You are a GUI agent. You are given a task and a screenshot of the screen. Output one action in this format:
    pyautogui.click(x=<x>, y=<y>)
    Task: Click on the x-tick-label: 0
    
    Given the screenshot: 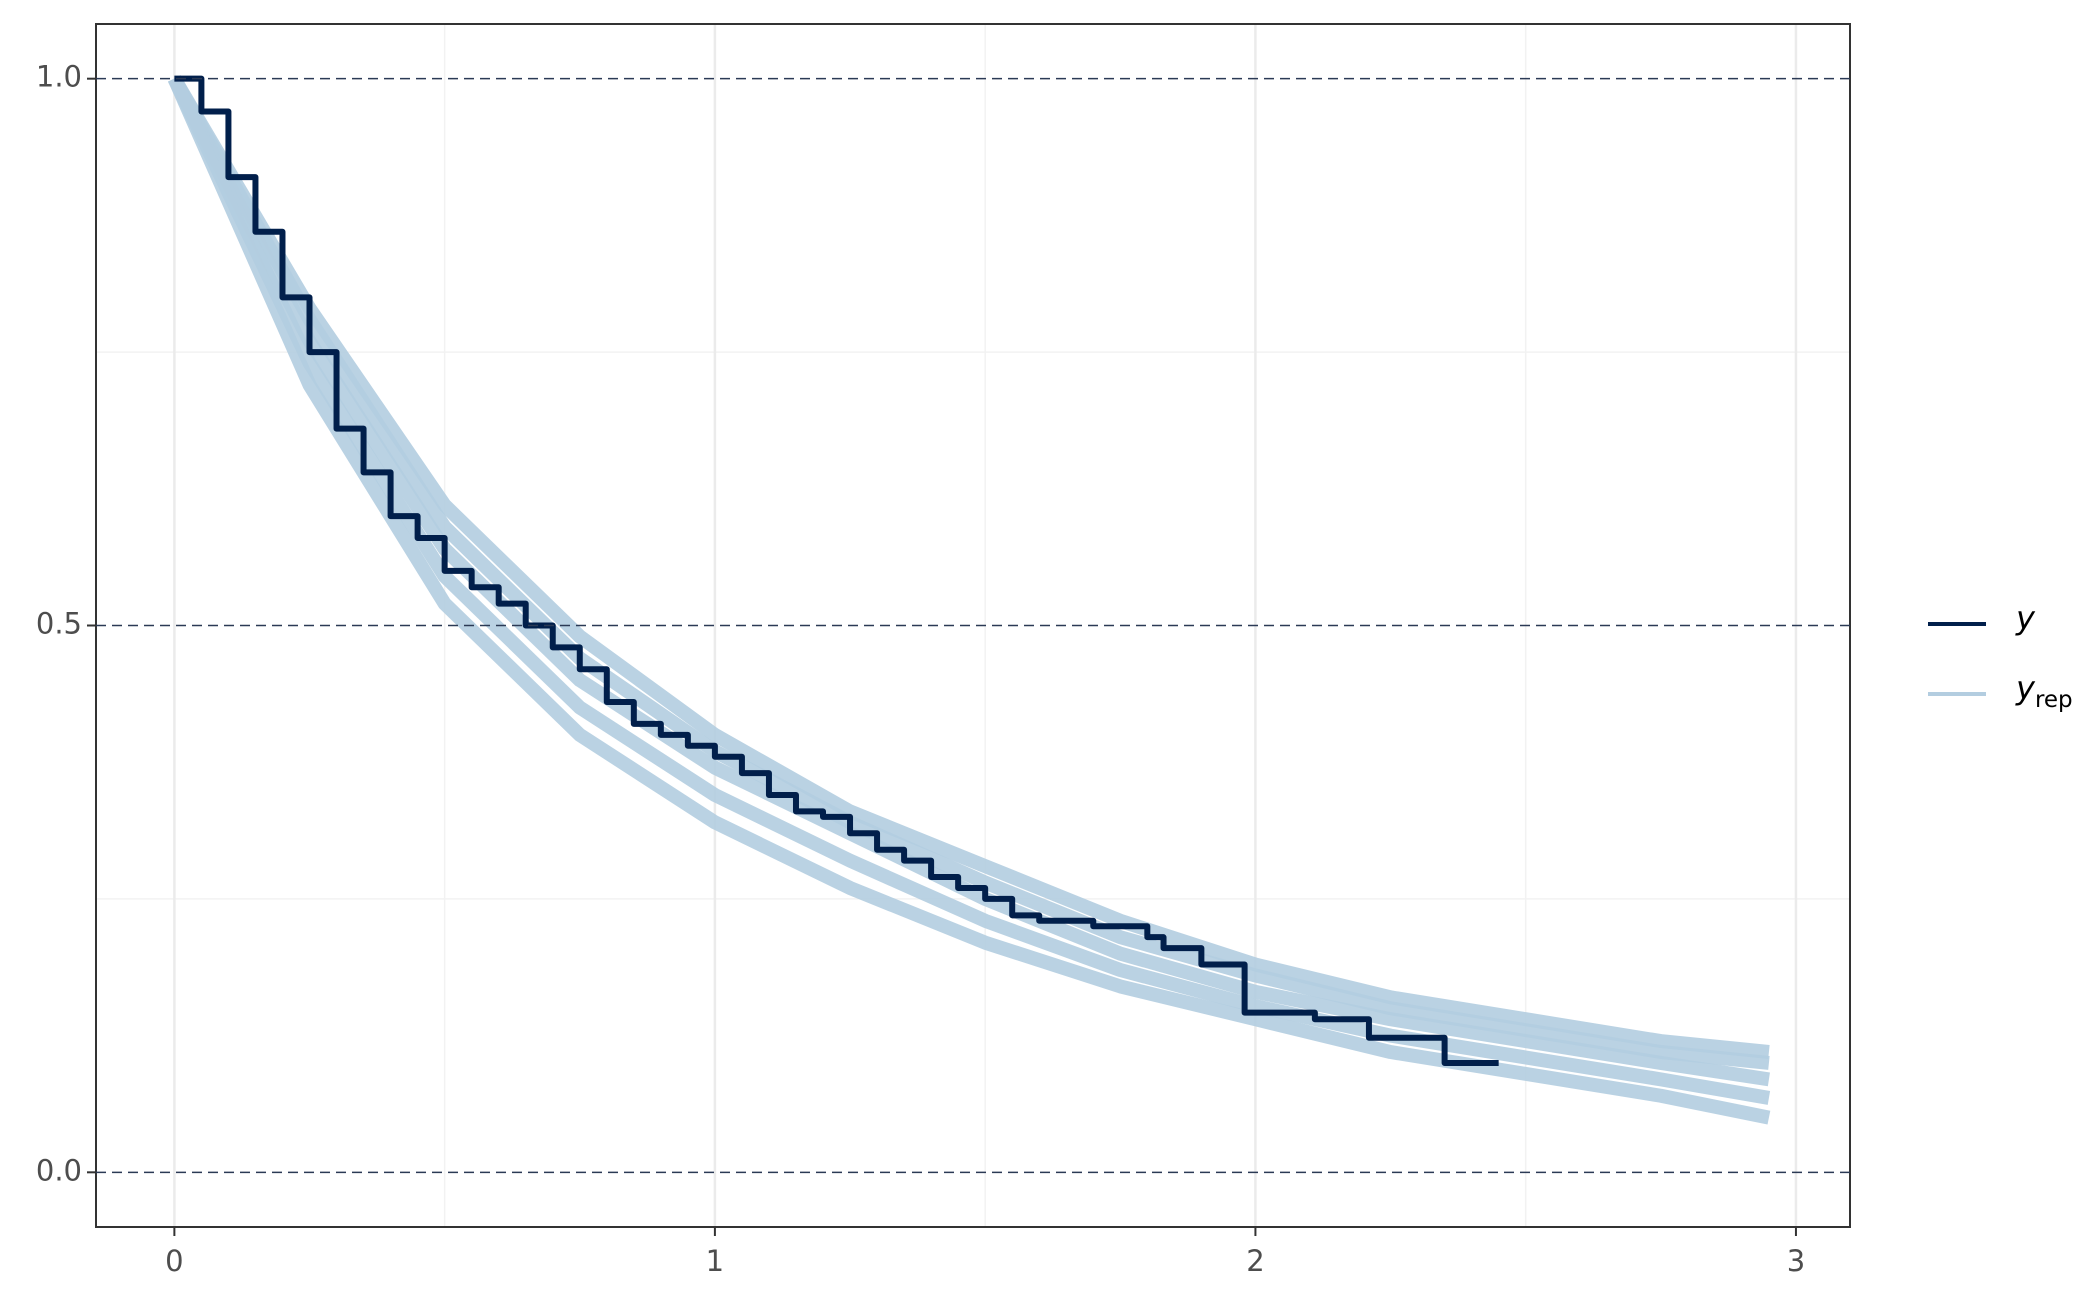 What is the action you would take?
    pyautogui.click(x=174, y=1261)
    